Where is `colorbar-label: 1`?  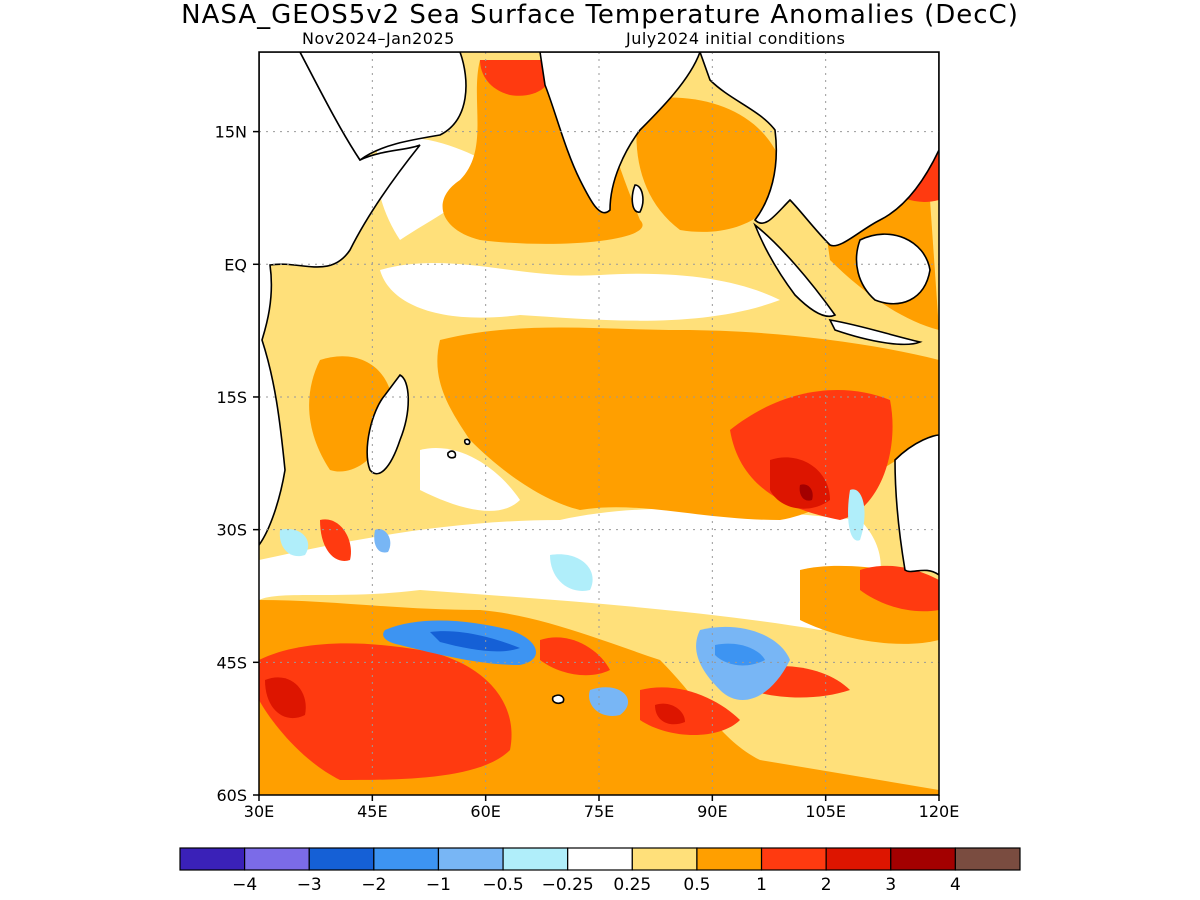 colorbar-label: 1 is located at coordinates (761, 885).